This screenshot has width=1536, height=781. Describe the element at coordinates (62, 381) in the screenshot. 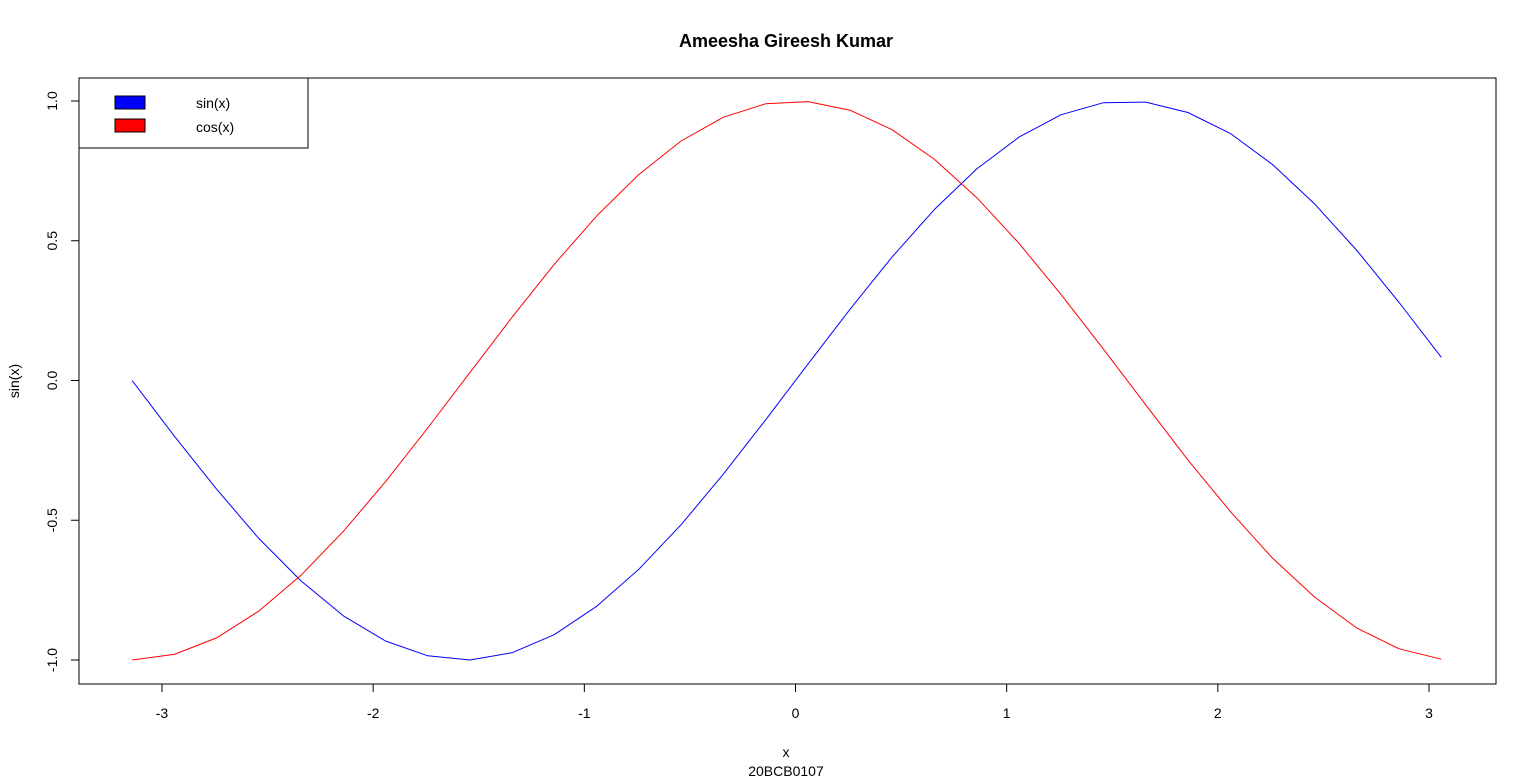

I see `y-axis: -1.0 -0.5 0.0 0.5 1.0` at that location.